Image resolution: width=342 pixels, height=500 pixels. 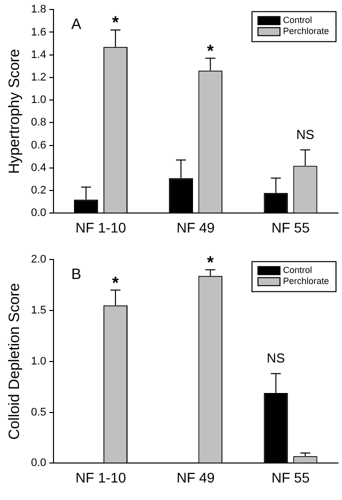 I want to click on y-tick-label: 2.0, so click(x=38, y=260).